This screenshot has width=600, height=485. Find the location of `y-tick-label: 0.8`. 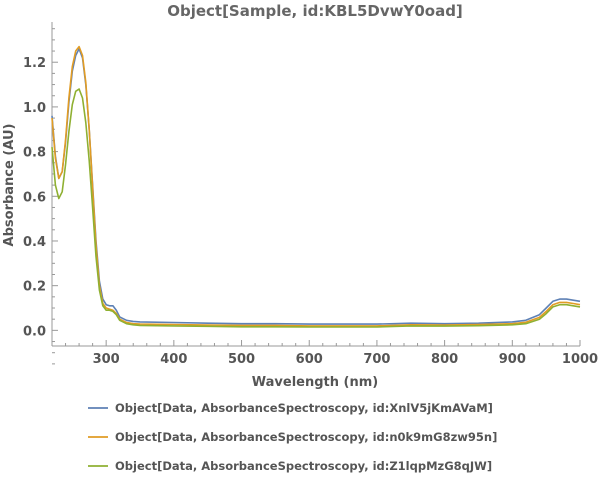

y-tick-label: 0.8 is located at coordinates (34, 153).